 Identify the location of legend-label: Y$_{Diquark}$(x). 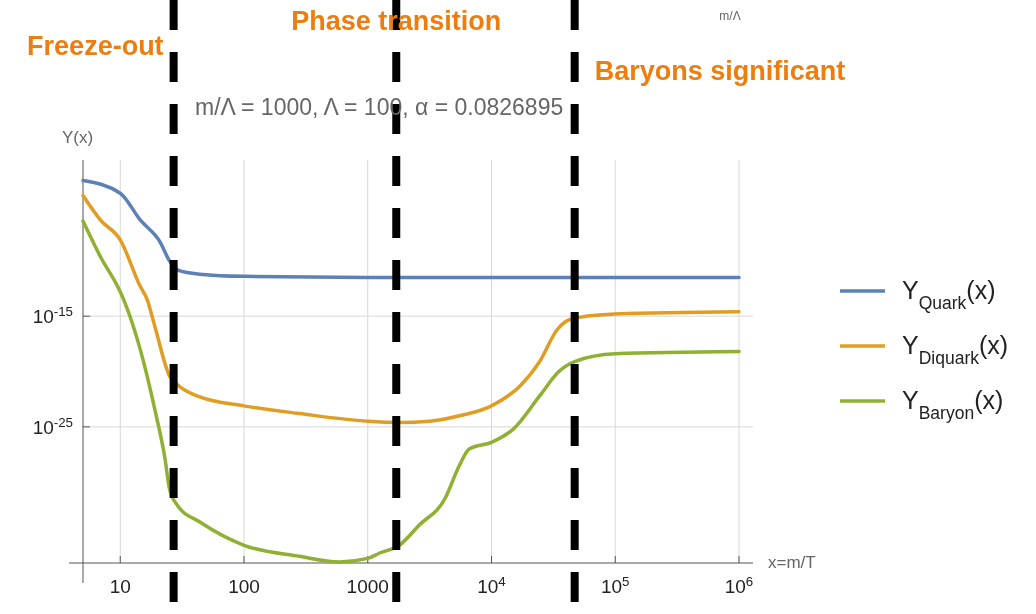
(955, 349).